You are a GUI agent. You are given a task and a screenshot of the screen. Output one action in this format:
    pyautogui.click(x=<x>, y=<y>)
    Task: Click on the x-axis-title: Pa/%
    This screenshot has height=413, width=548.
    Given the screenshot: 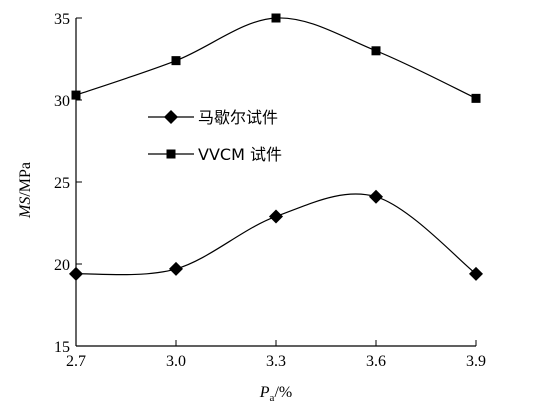 What is the action you would take?
    pyautogui.click(x=275, y=394)
    